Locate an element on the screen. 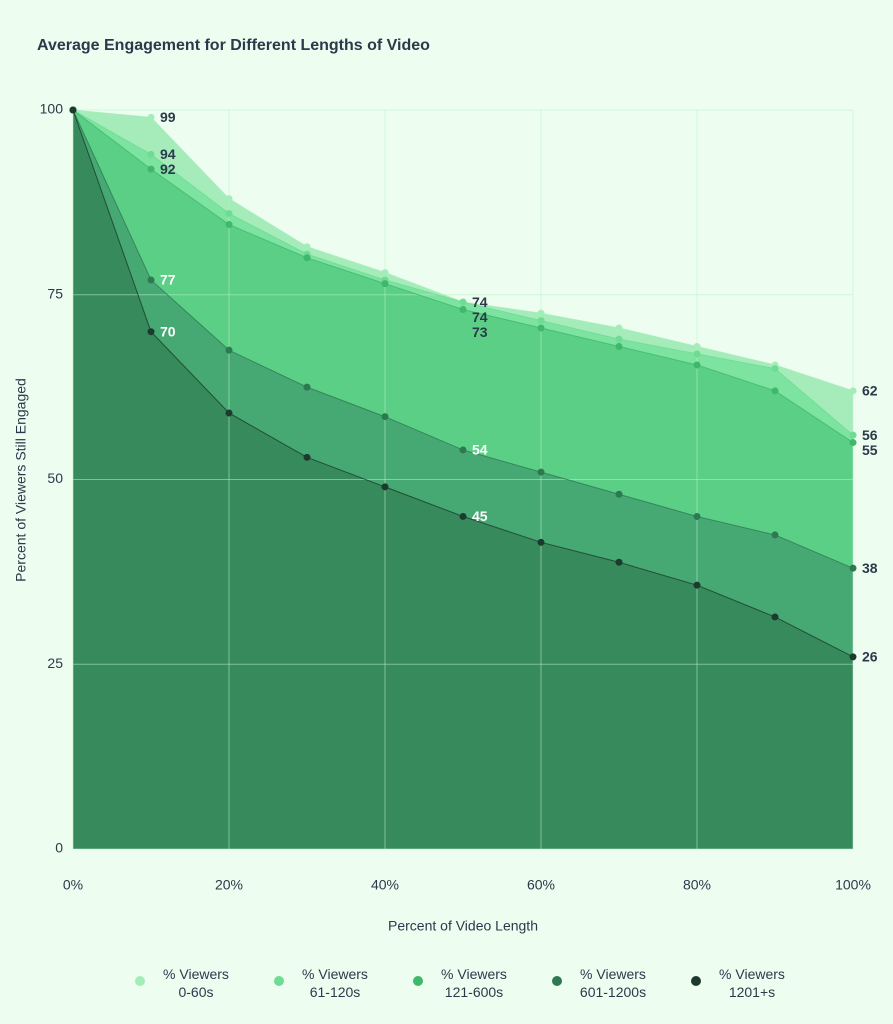 The image size is (893, 1024). data-label: 62 is located at coordinates (870, 391).